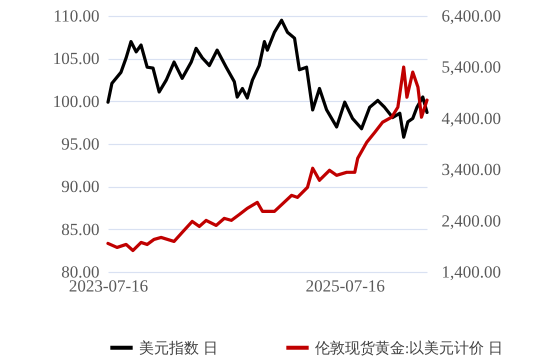 Image resolution: width=552 pixels, height=359 pixels. What do you see at coordinates (471, 118) in the screenshot?
I see `y2-tick-label: 4,400.00` at bounding box center [471, 118].